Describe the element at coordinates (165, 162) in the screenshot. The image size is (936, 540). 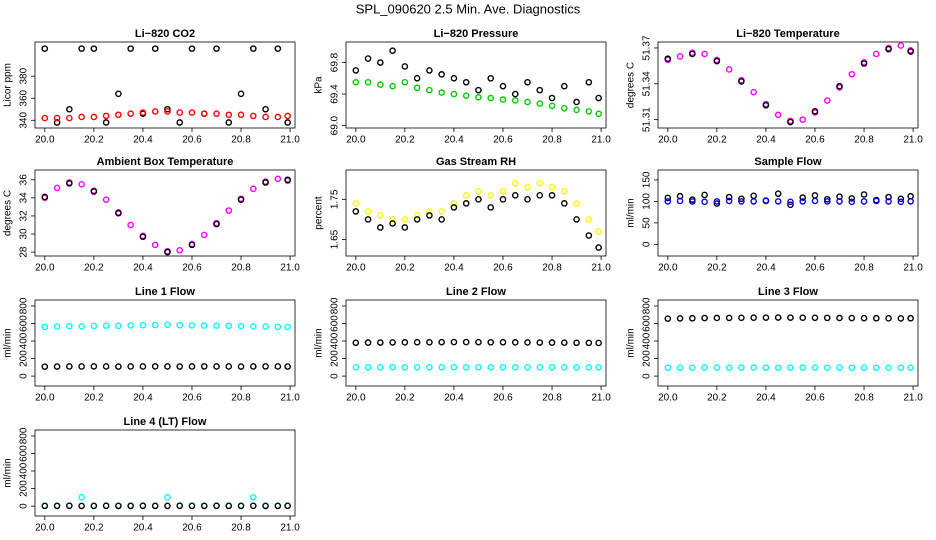
I see `chart-title: Ambient Box Temperature` at that location.